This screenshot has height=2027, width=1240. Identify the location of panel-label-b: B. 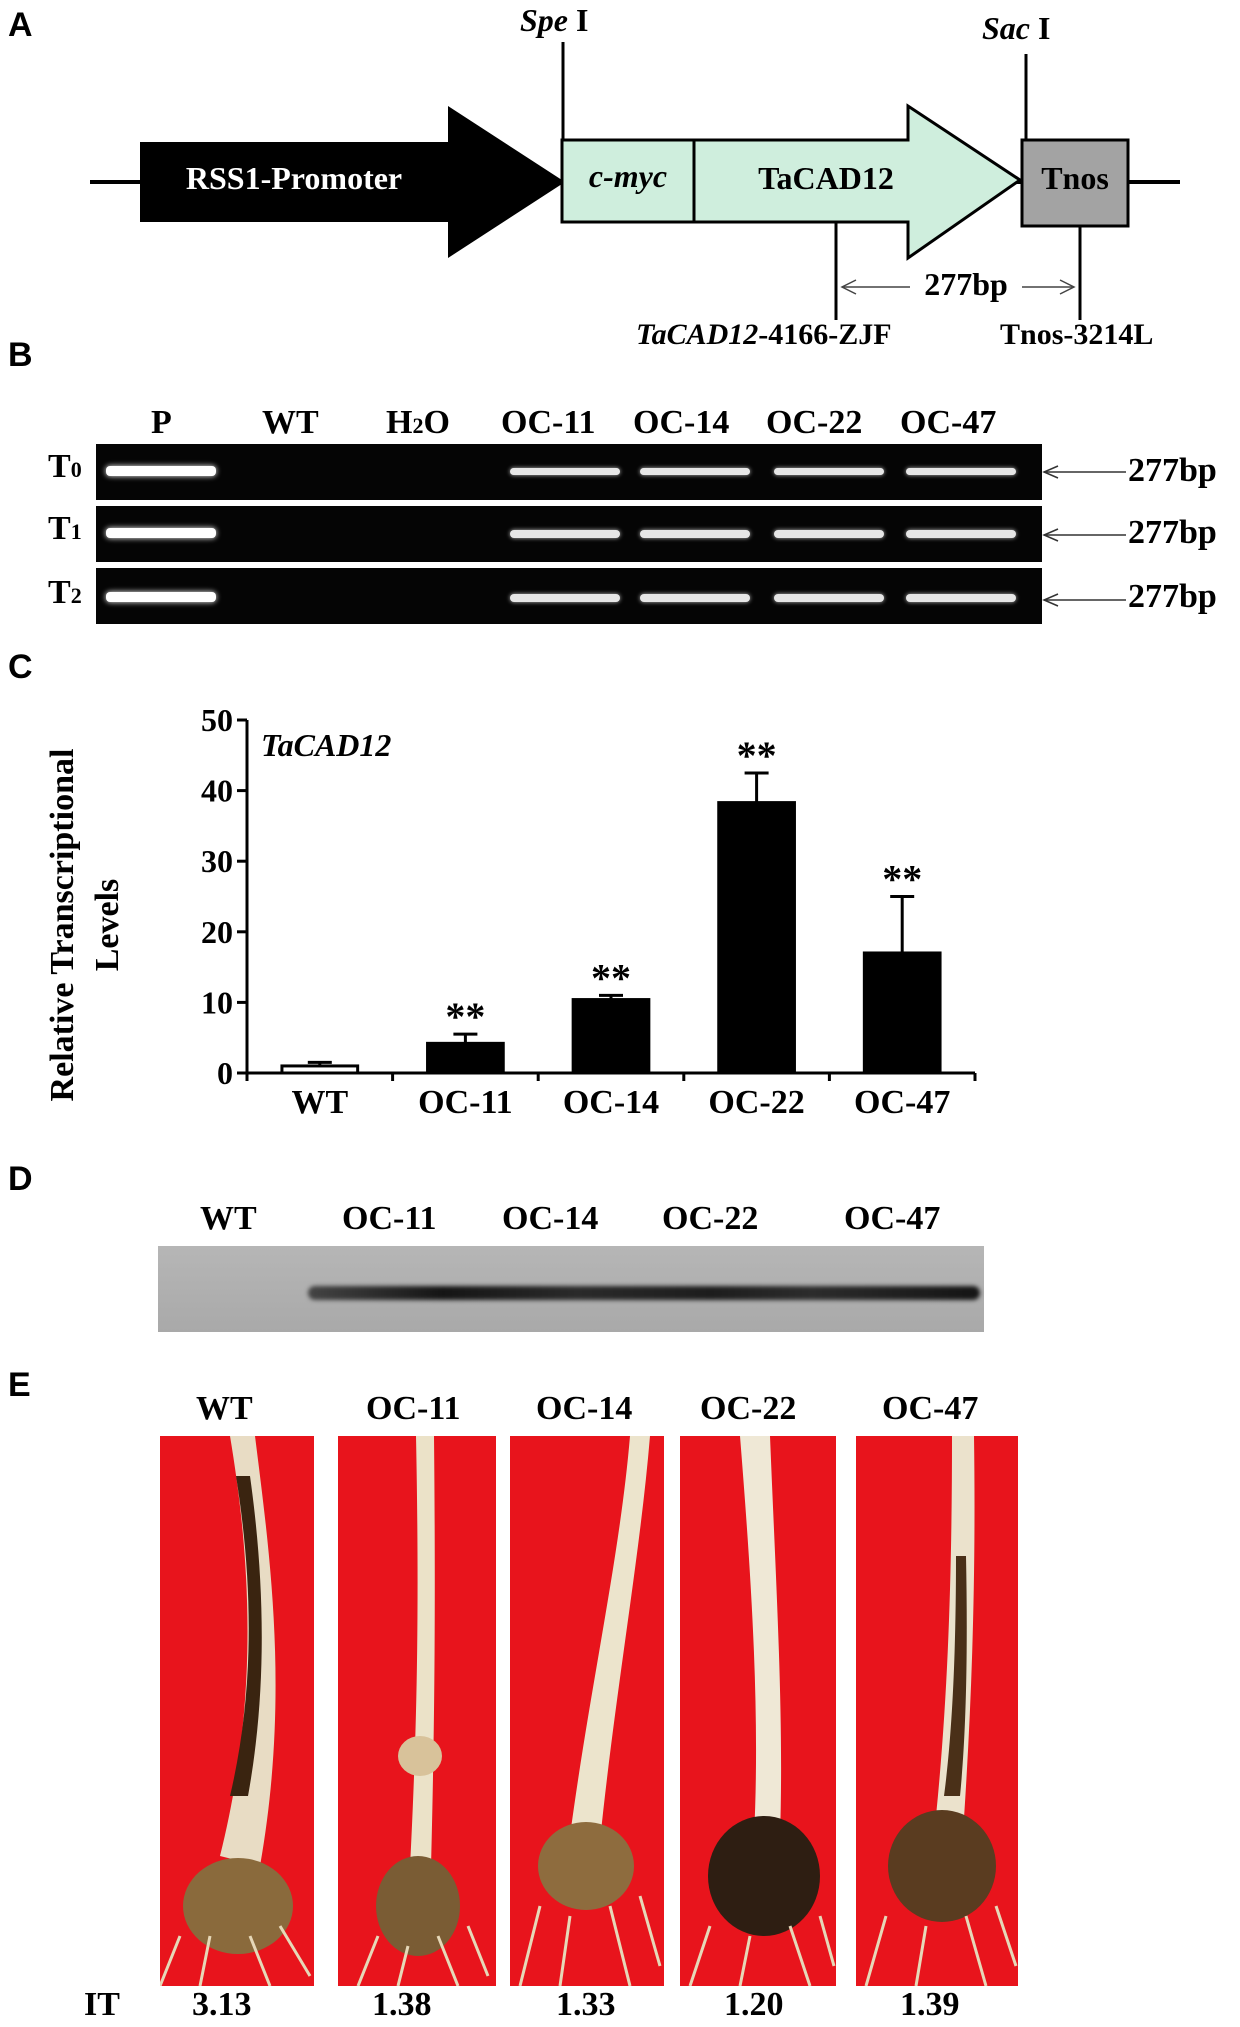
(20, 355).